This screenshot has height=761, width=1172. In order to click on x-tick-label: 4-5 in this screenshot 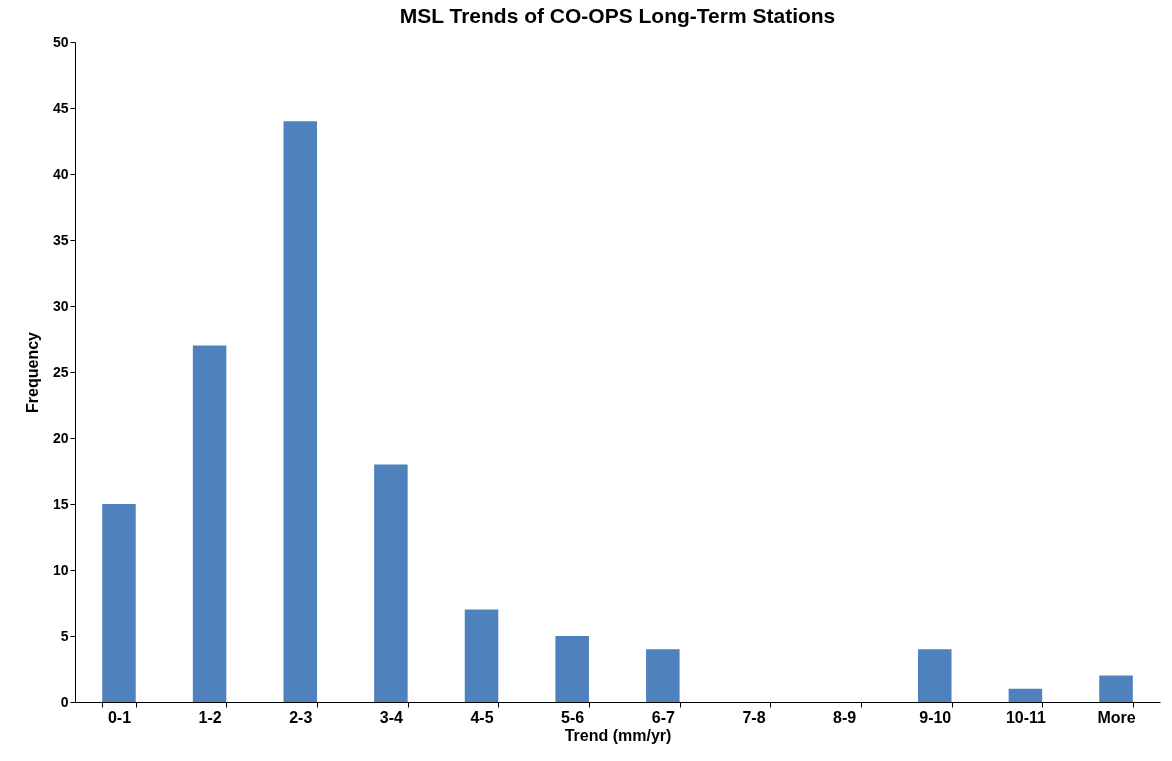, I will do `click(482, 717)`.